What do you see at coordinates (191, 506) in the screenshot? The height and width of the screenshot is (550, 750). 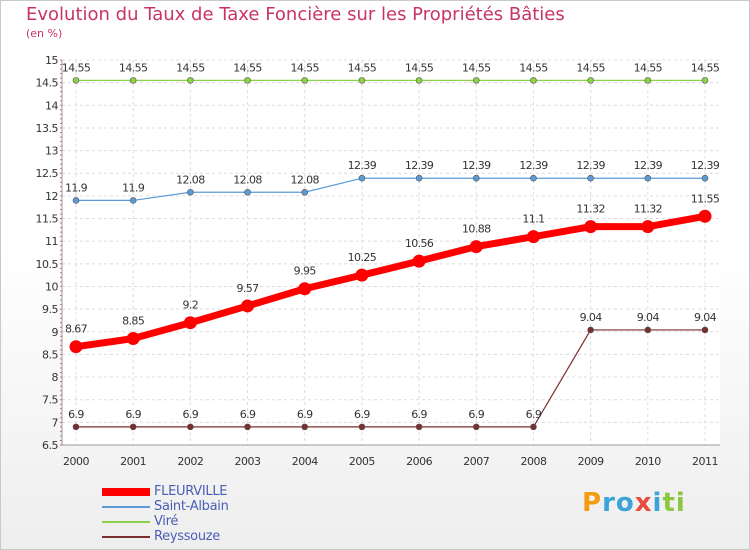 I see `legend-label-saint-albain: Saint-Albain` at bounding box center [191, 506].